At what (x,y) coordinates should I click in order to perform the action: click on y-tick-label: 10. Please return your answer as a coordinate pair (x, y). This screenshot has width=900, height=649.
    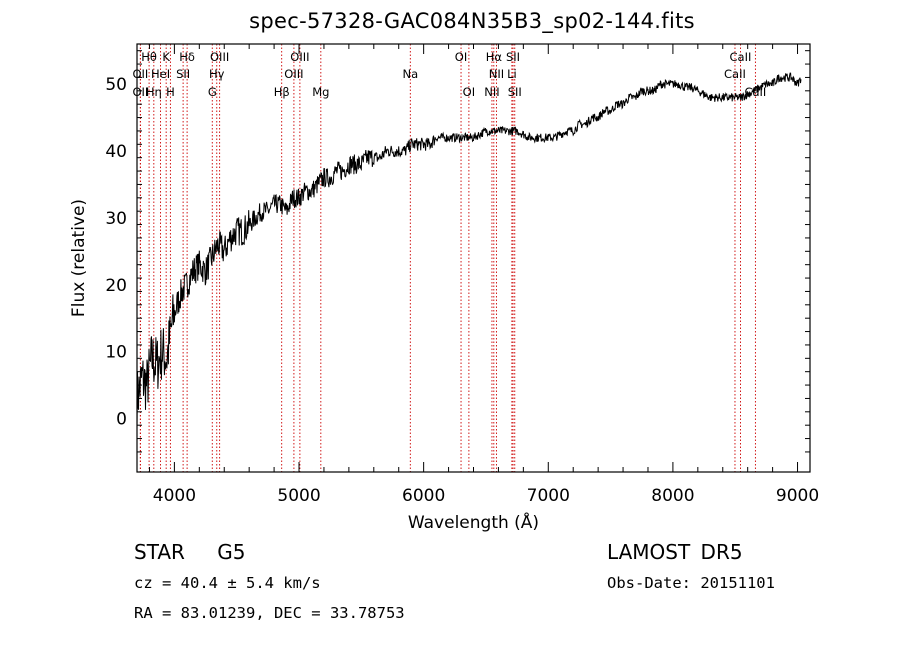
    Looking at the image, I should click on (116, 353).